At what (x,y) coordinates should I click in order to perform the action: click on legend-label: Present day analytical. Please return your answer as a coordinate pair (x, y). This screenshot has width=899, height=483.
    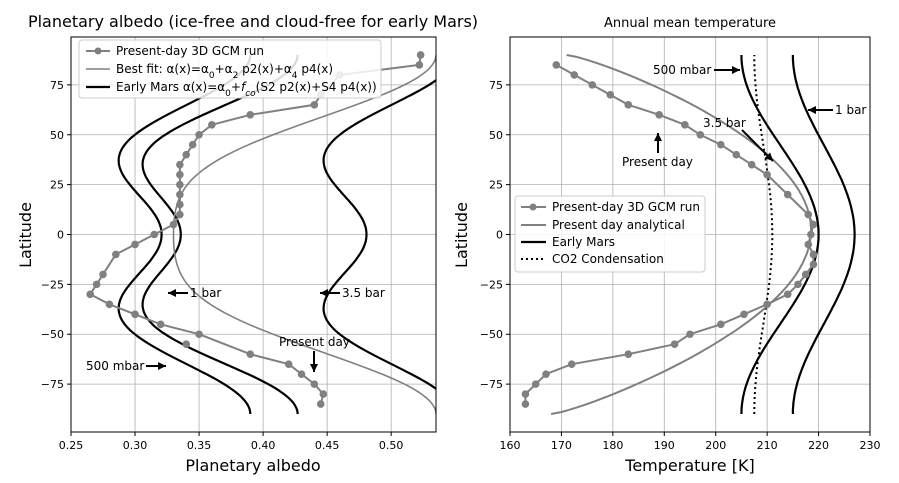
    Looking at the image, I should click on (618, 225).